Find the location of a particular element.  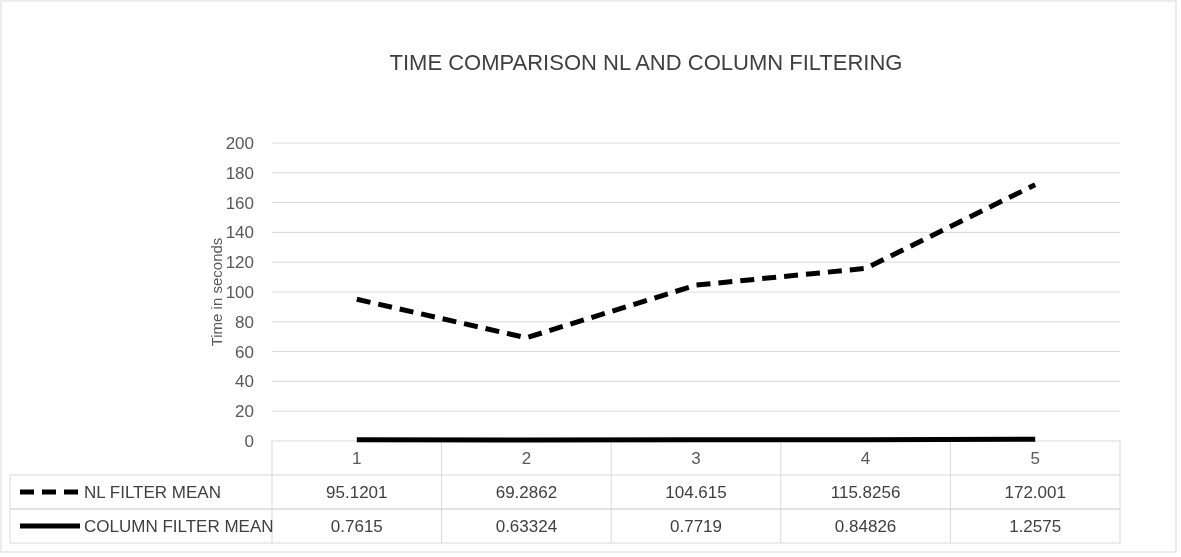

data-label: 104.615 is located at coordinates (696, 492).